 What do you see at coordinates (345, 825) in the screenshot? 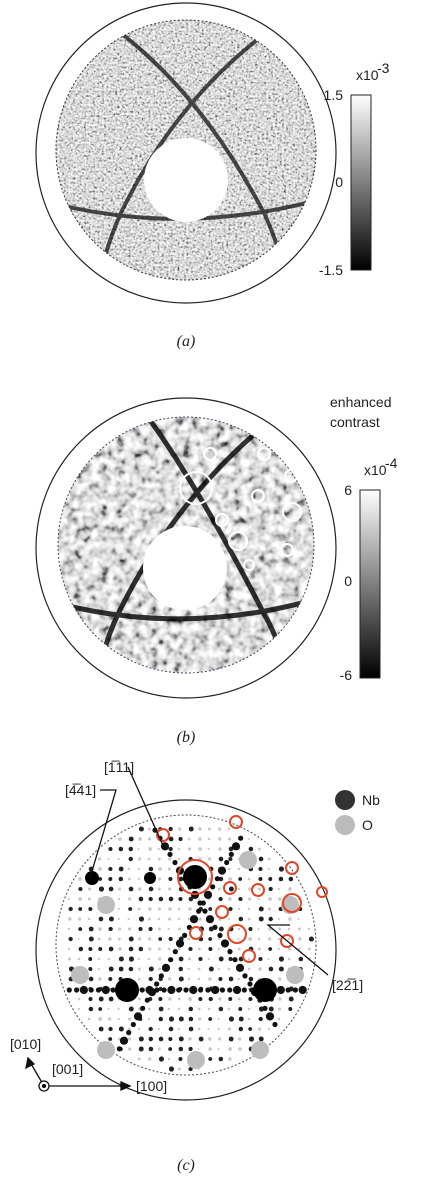
I see `legend-marker` at bounding box center [345, 825].